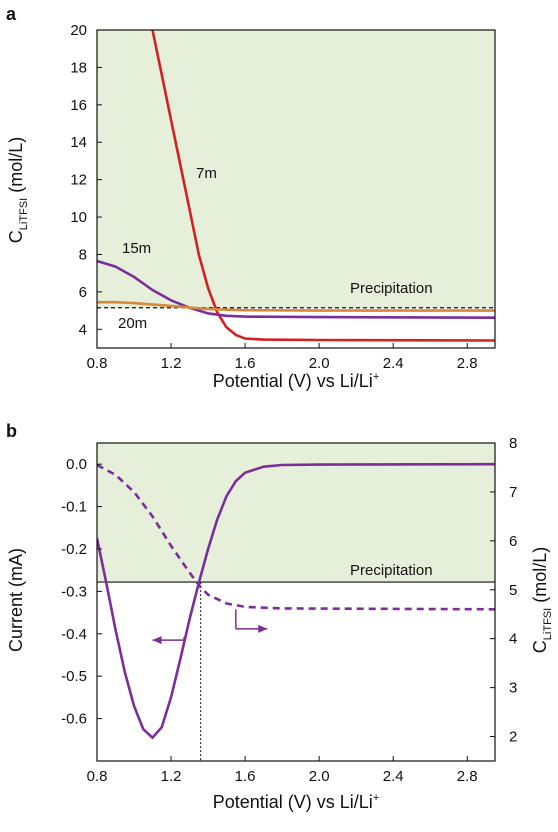  What do you see at coordinates (513, 639) in the screenshot?
I see `b-right-tick-label: 4` at bounding box center [513, 639].